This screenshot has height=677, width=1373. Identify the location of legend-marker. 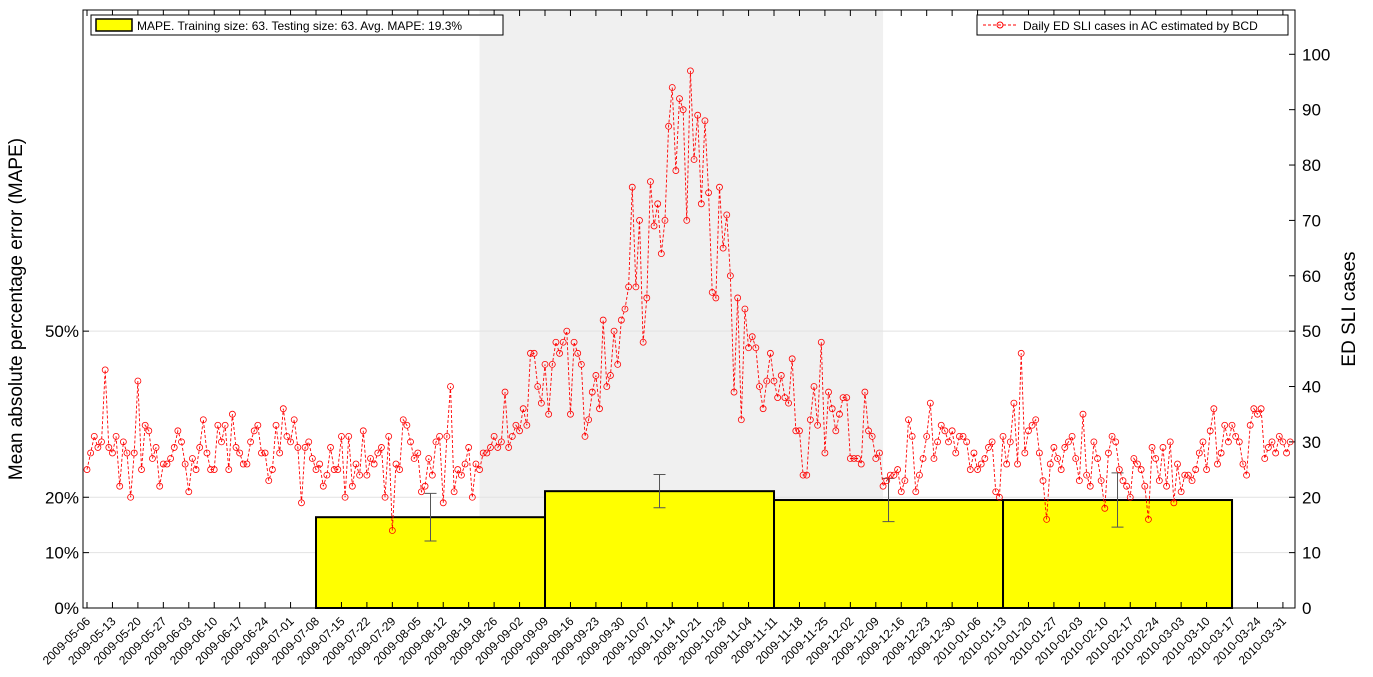
(1000, 25).